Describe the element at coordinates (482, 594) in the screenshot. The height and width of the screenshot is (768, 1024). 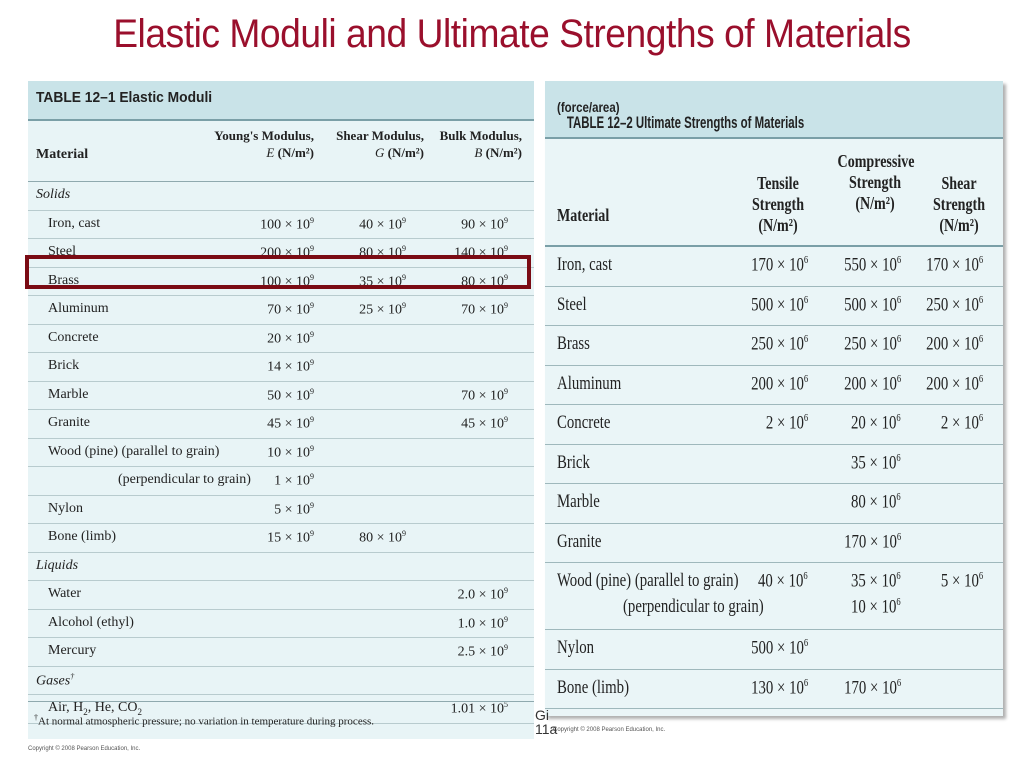
I see `value-cell: 2.0 × 10⁹` at that location.